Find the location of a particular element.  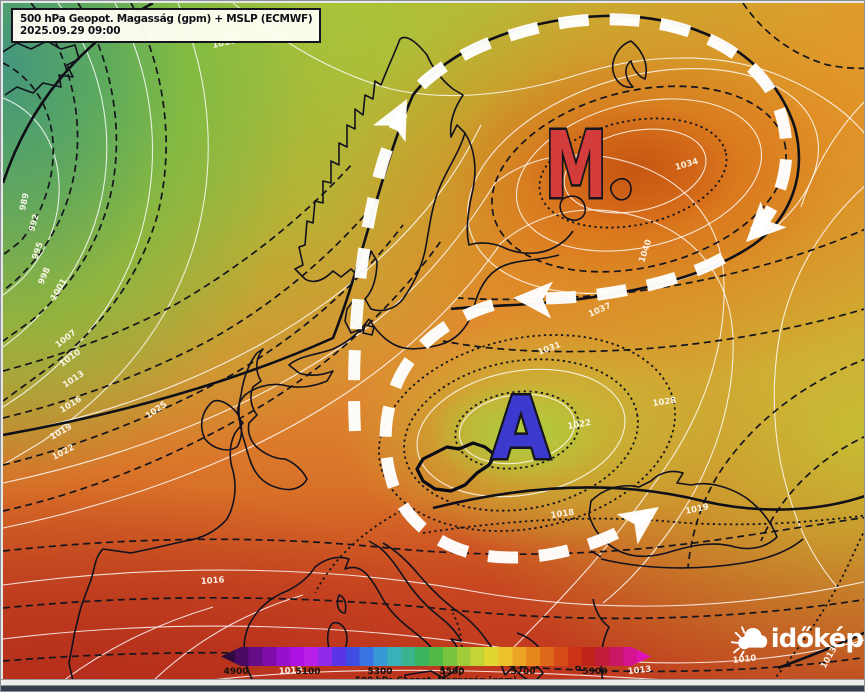

colorbar-tick: 4900 is located at coordinates (236, 672).